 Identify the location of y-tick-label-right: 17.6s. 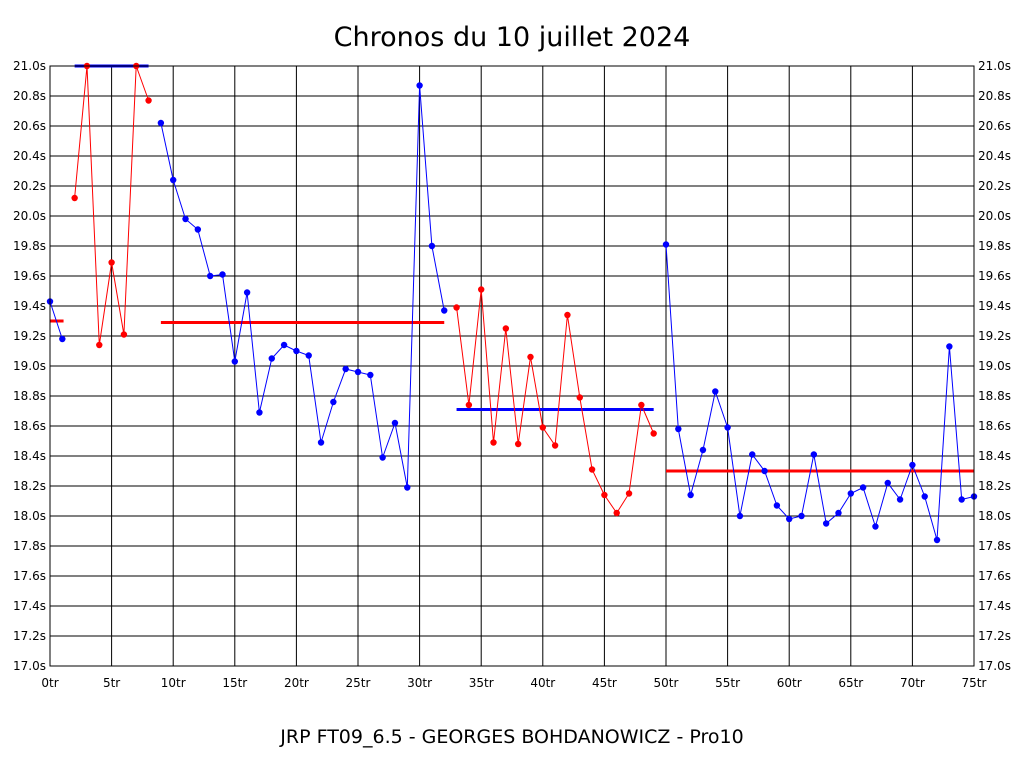
(994, 576).